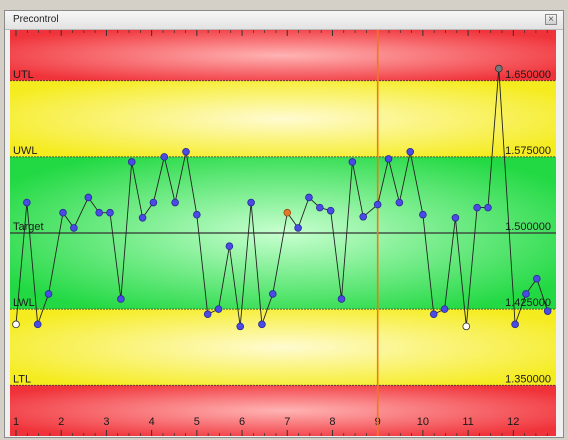 This screenshot has width=568, height=440. Describe the element at coordinates (16, 422) in the screenshot. I see `x-tick-label-1: 1` at that location.